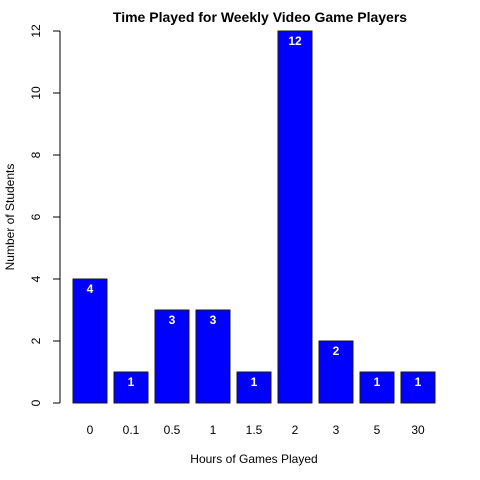 This screenshot has height=480, width=480. What do you see at coordinates (90, 289) in the screenshot?
I see `bar-value-label: 4` at bounding box center [90, 289].